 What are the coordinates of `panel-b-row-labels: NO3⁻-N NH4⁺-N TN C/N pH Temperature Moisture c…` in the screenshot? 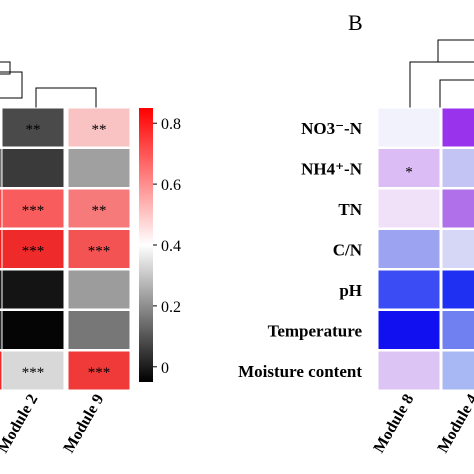 It's located at (300, 250).